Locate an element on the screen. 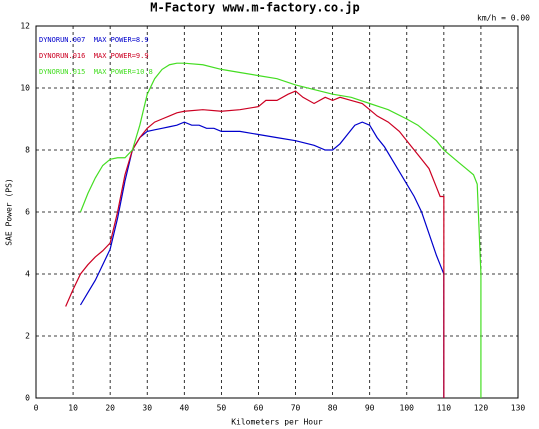 Image resolution: width=539 pixels, height=429 pixels. y-tick-label: 2 is located at coordinates (27, 336).